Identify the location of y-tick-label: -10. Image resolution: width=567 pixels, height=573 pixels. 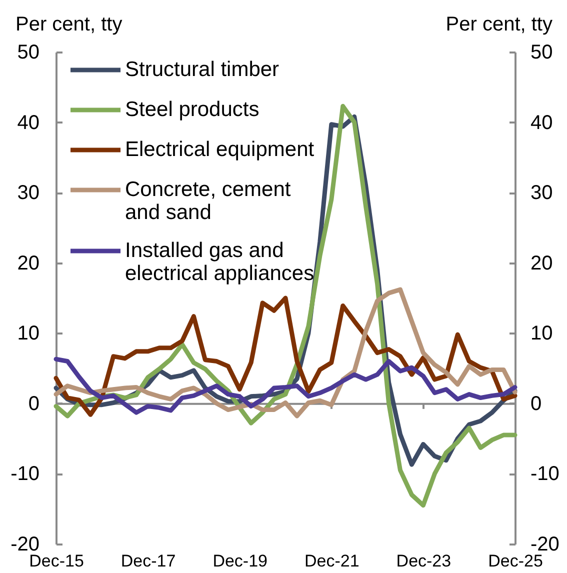
(25, 474).